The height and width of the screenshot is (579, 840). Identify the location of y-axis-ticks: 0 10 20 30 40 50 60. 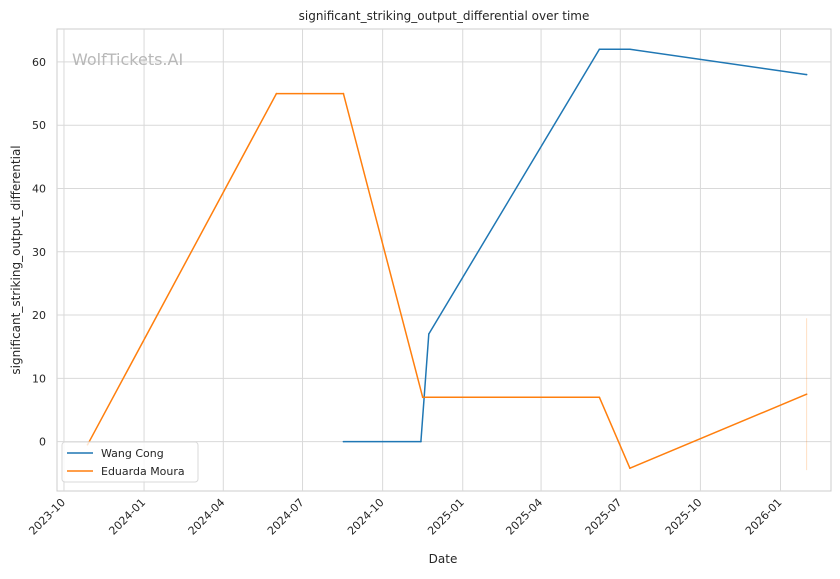
(39, 252).